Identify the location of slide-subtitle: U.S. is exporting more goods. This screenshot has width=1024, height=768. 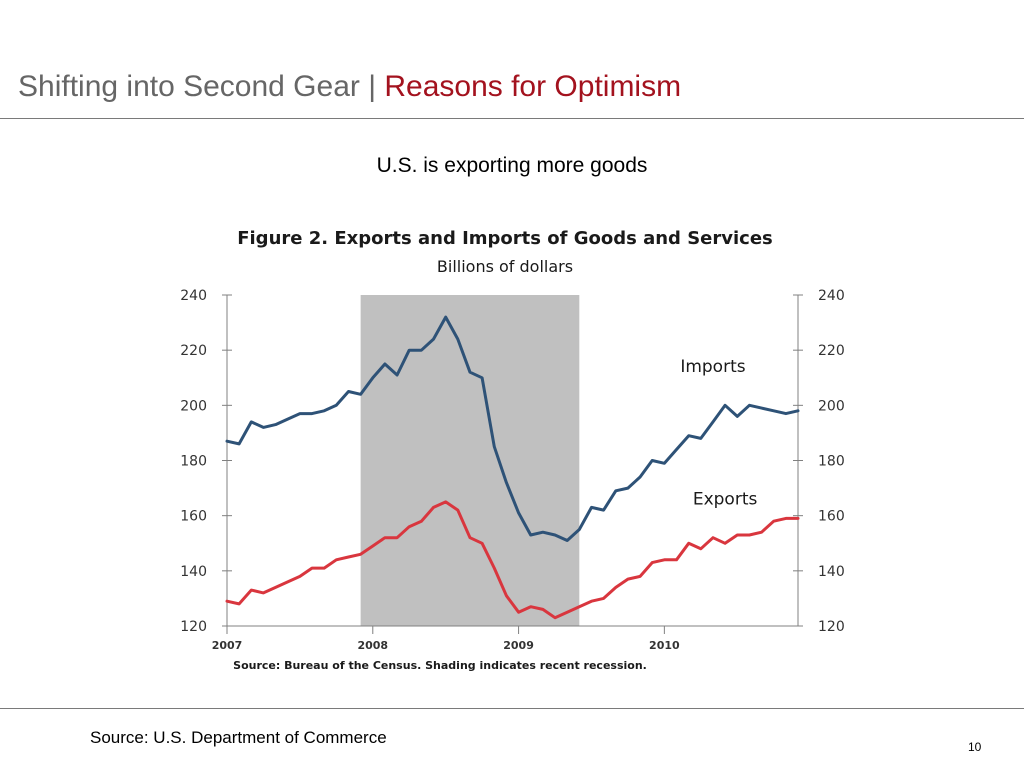
(512, 165).